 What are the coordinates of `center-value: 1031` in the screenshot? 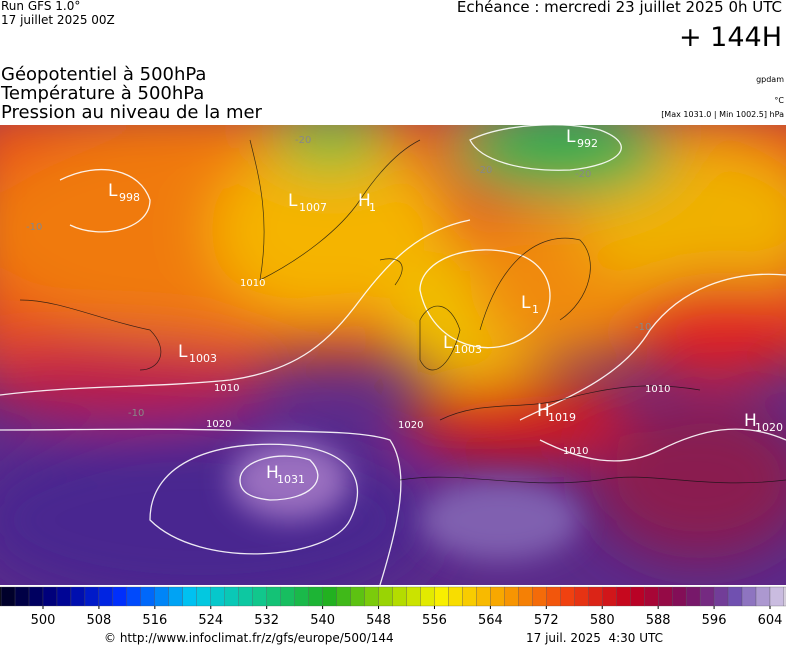 It's located at (291, 479).